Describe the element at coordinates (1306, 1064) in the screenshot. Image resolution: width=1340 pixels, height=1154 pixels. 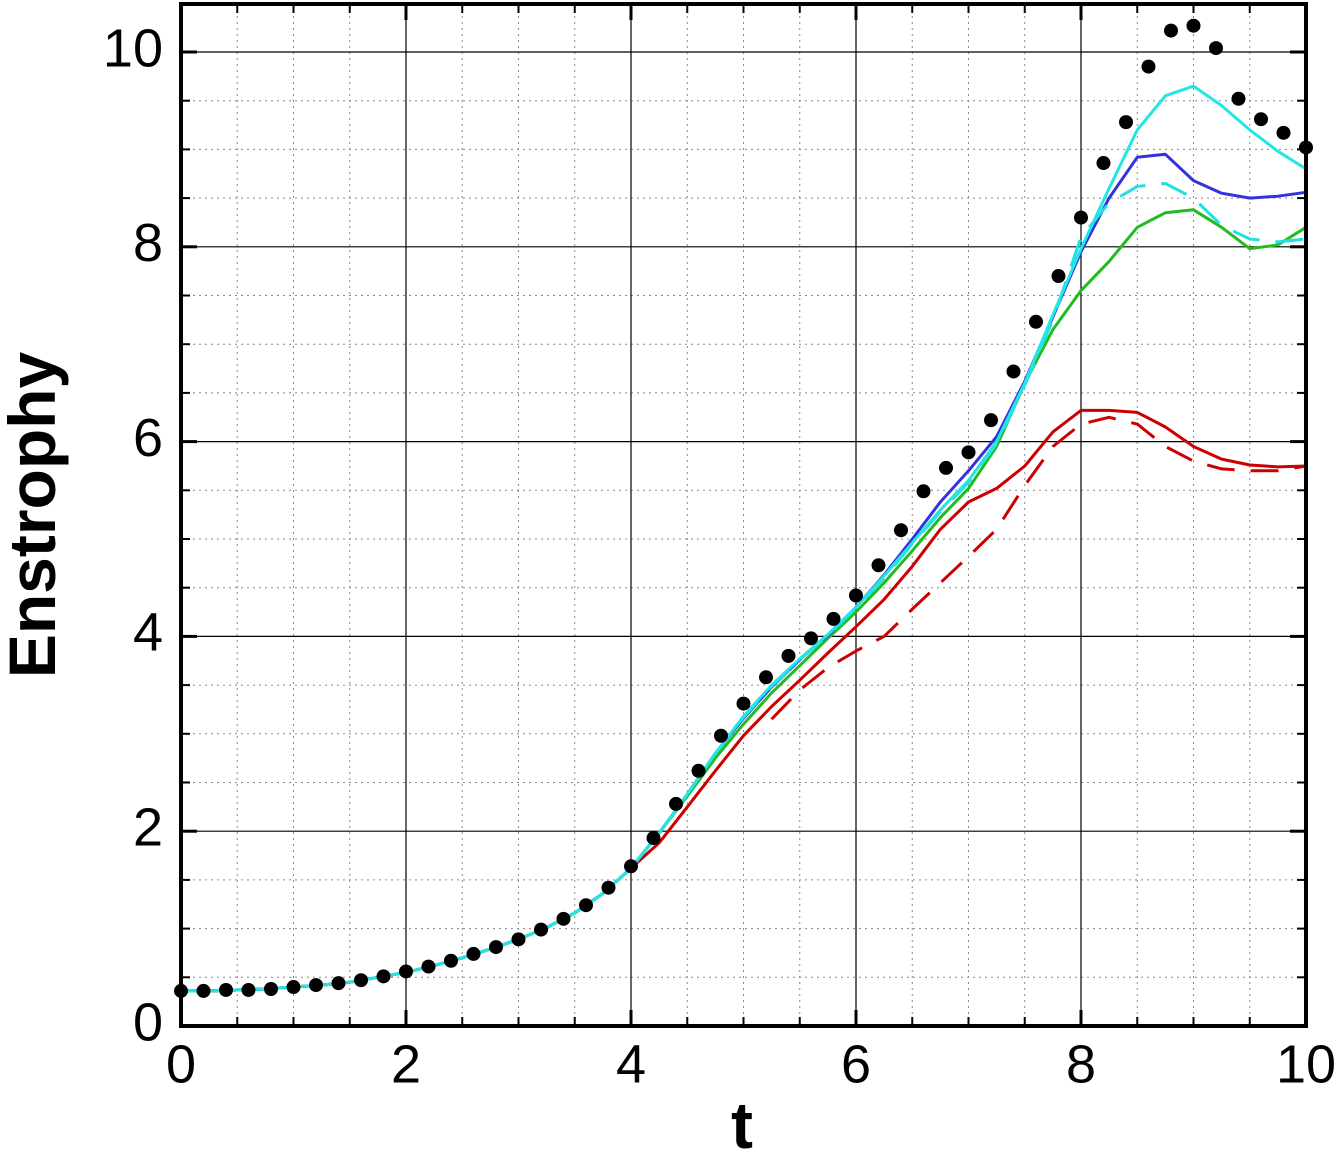
I see `x-tick-label: 10` at that location.